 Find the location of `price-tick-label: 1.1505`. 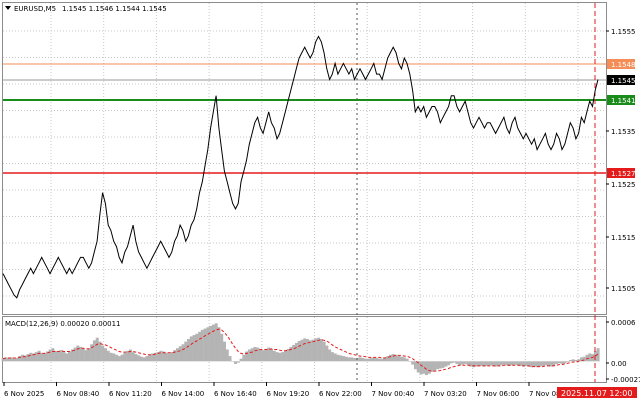

price-tick-label: 1.1505 is located at coordinates (623, 289).